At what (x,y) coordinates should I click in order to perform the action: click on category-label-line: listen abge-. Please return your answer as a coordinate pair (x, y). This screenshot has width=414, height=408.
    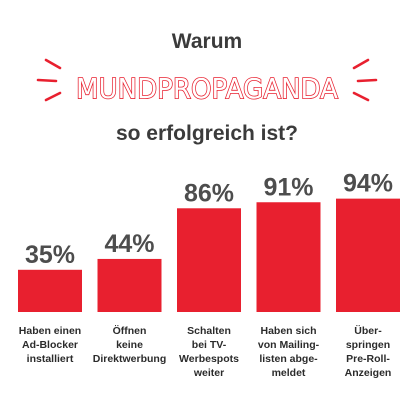
    Looking at the image, I should click on (288, 359).